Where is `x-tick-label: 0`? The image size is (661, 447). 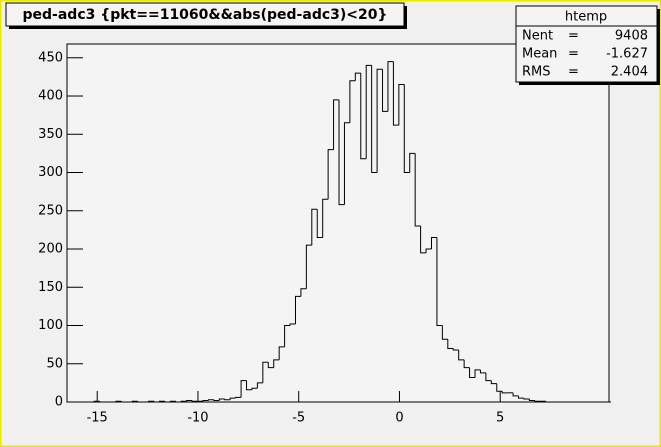 x-tick-label: 0 is located at coordinates (399, 418).